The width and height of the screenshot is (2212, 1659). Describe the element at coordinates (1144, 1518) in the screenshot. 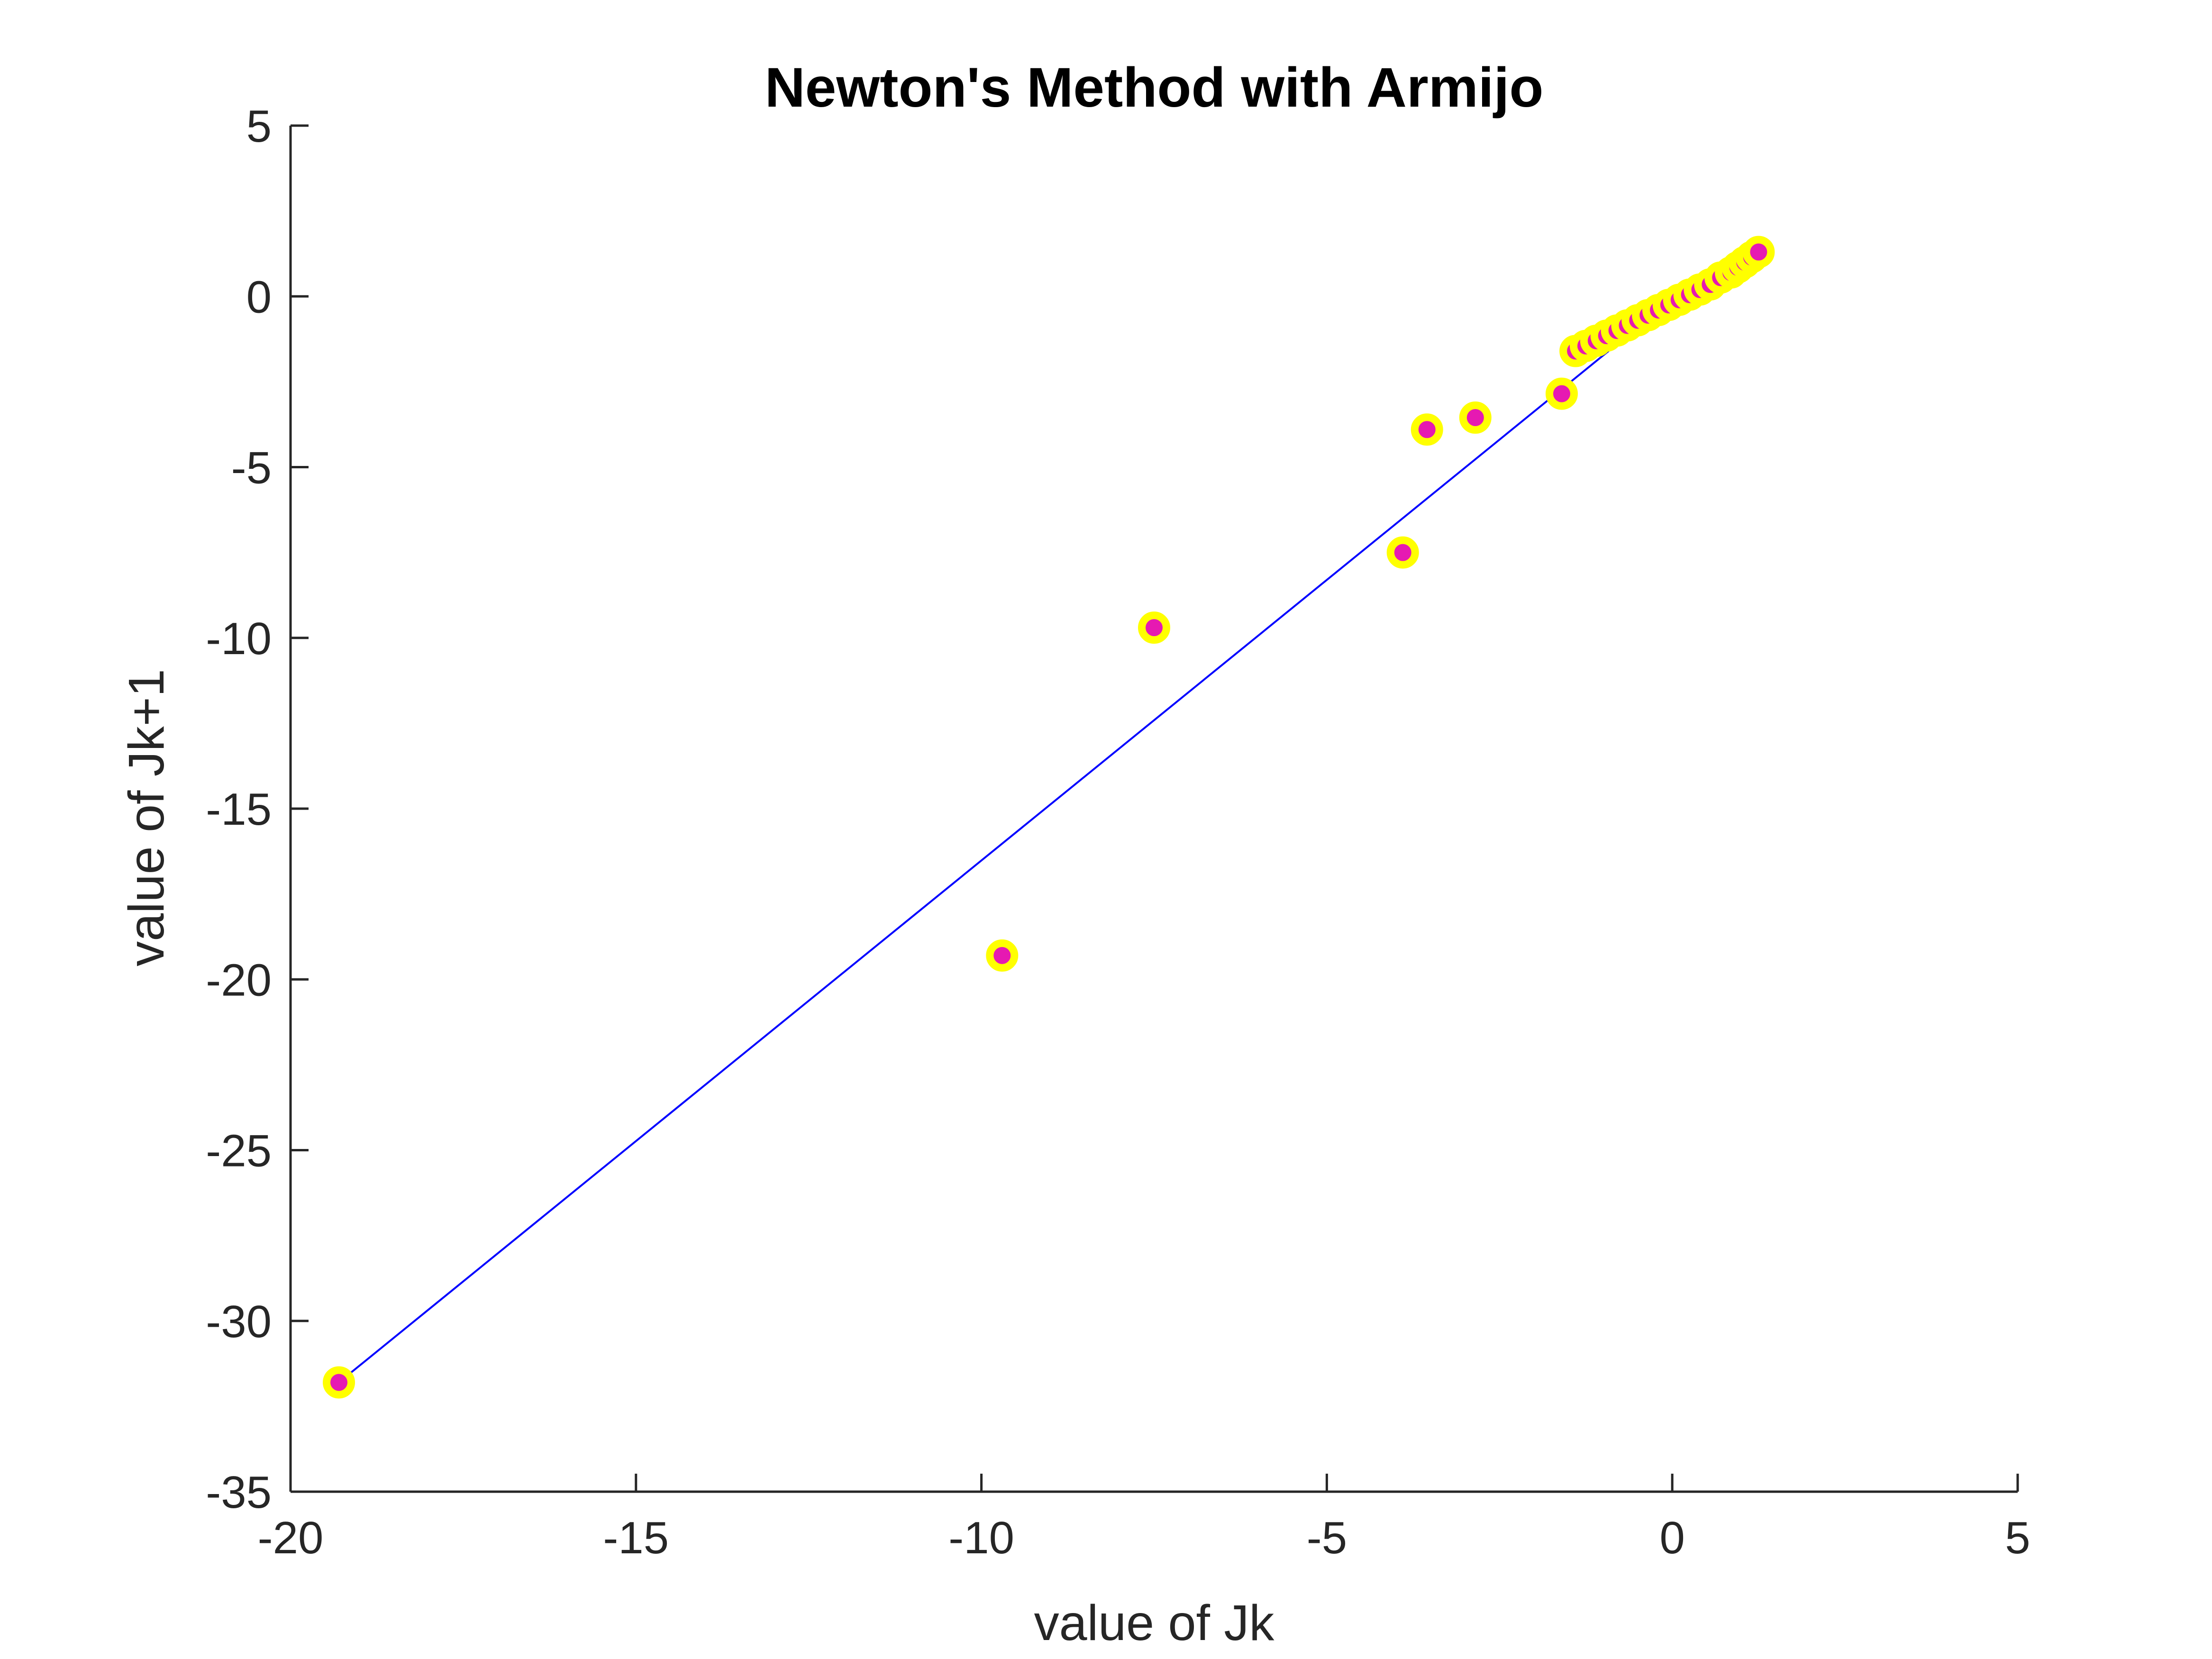

I see `x-axis: -20 -15 -10 -5 0 5` at that location.